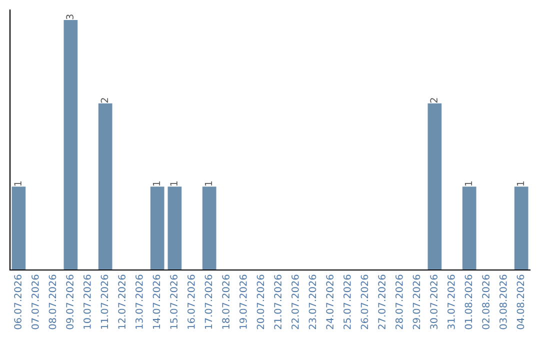 The width and height of the screenshot is (540, 340). Describe the element at coordinates (520, 302) in the screenshot. I see `x-tick-label: 04.08.2026` at that location.